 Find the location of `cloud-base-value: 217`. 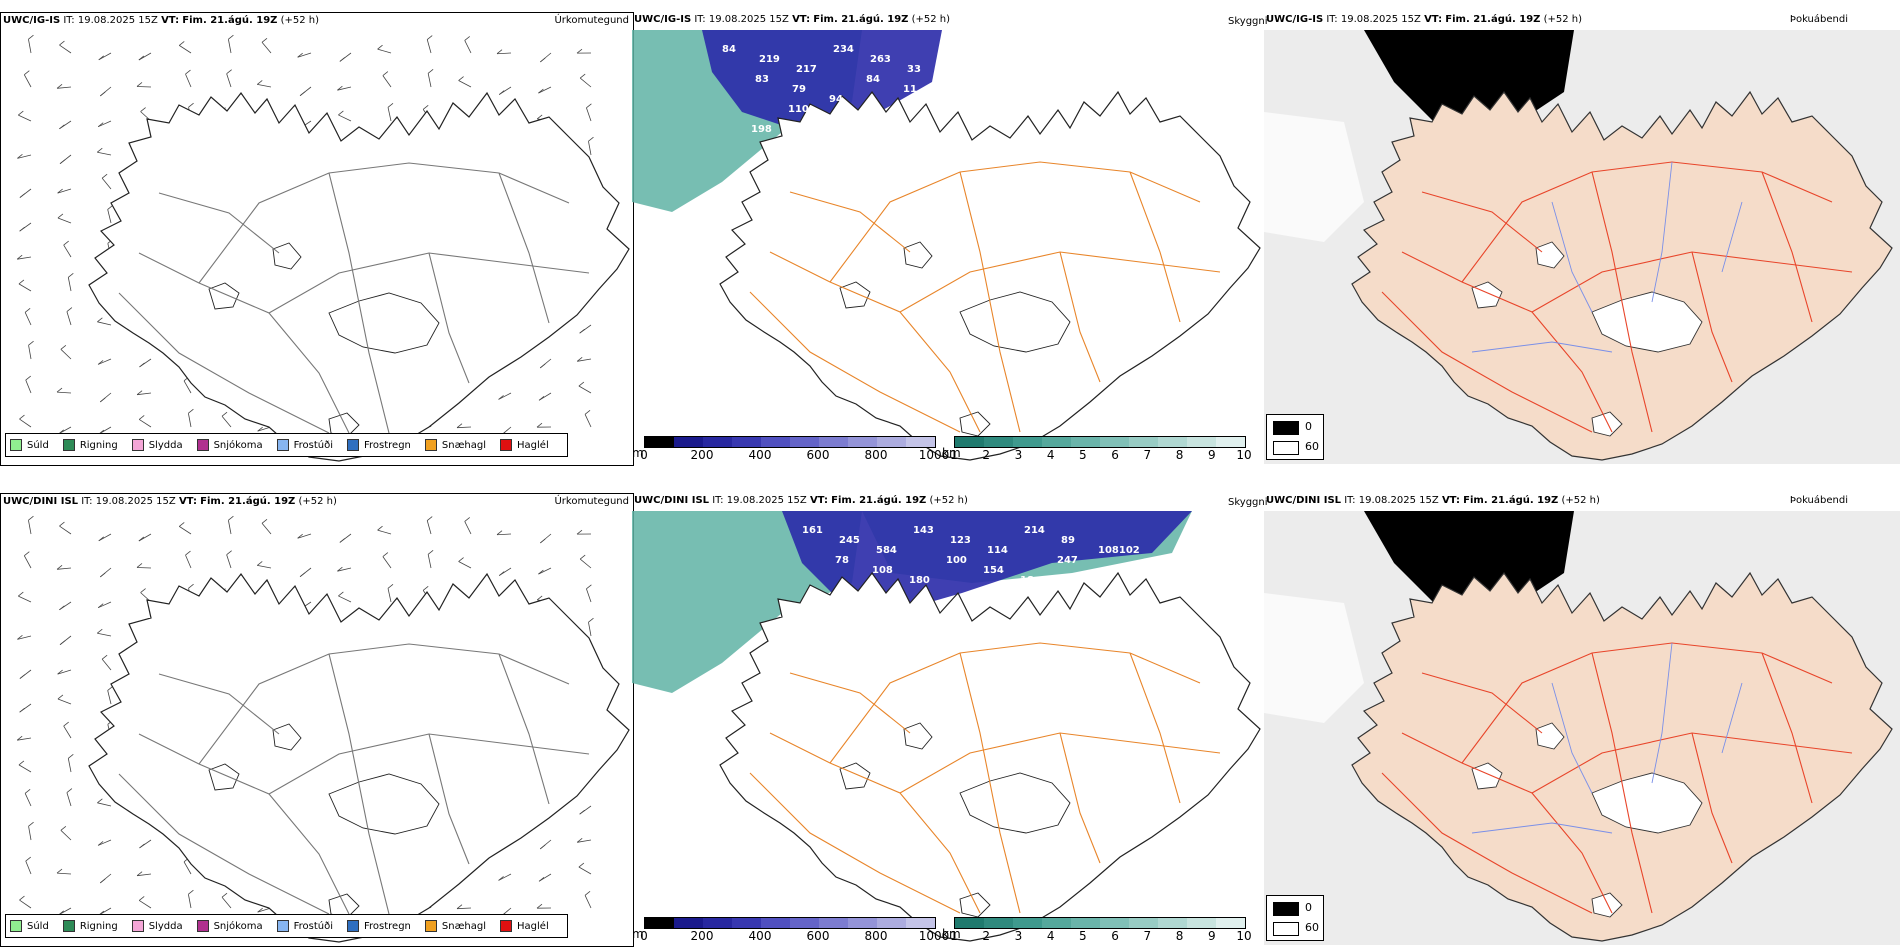

cloud-base-value: 217 is located at coordinates (806, 69).